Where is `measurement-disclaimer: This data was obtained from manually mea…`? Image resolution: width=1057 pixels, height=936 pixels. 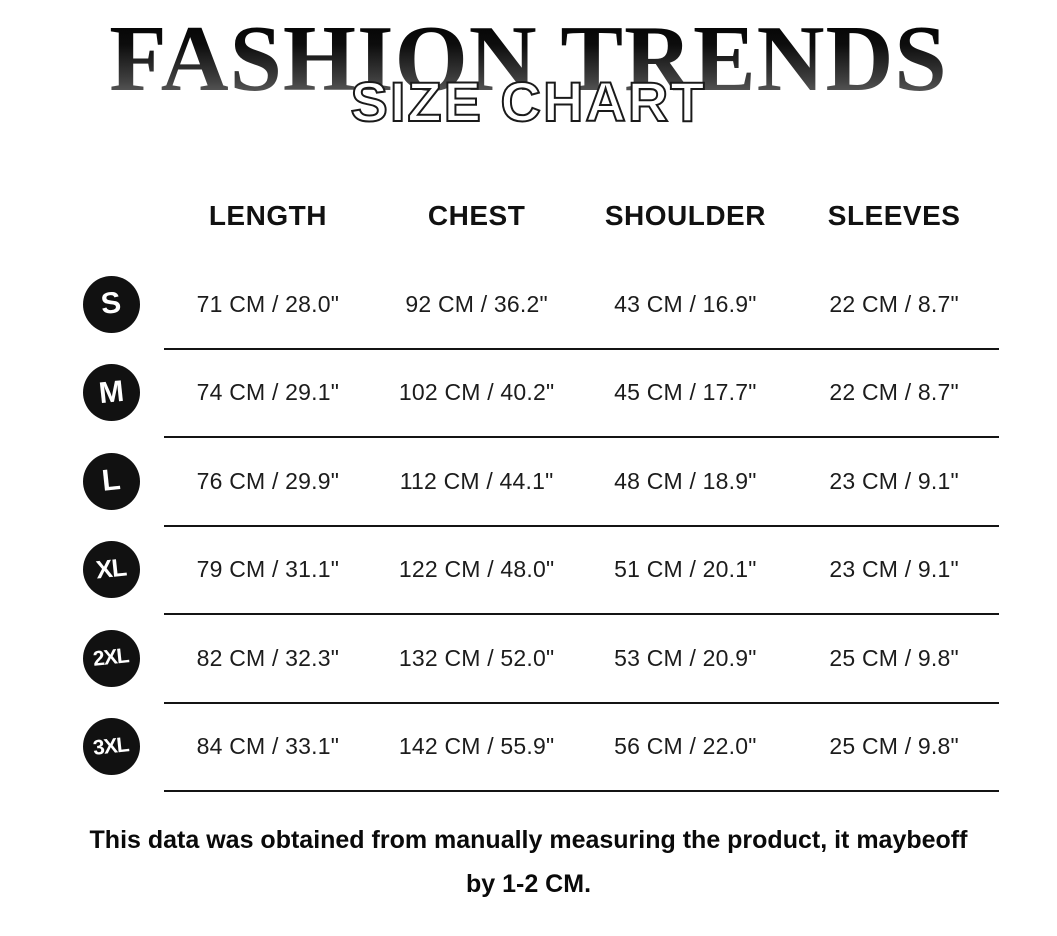
measurement-disclaimer: This data was obtained from manually mea… is located at coordinates (528, 862).